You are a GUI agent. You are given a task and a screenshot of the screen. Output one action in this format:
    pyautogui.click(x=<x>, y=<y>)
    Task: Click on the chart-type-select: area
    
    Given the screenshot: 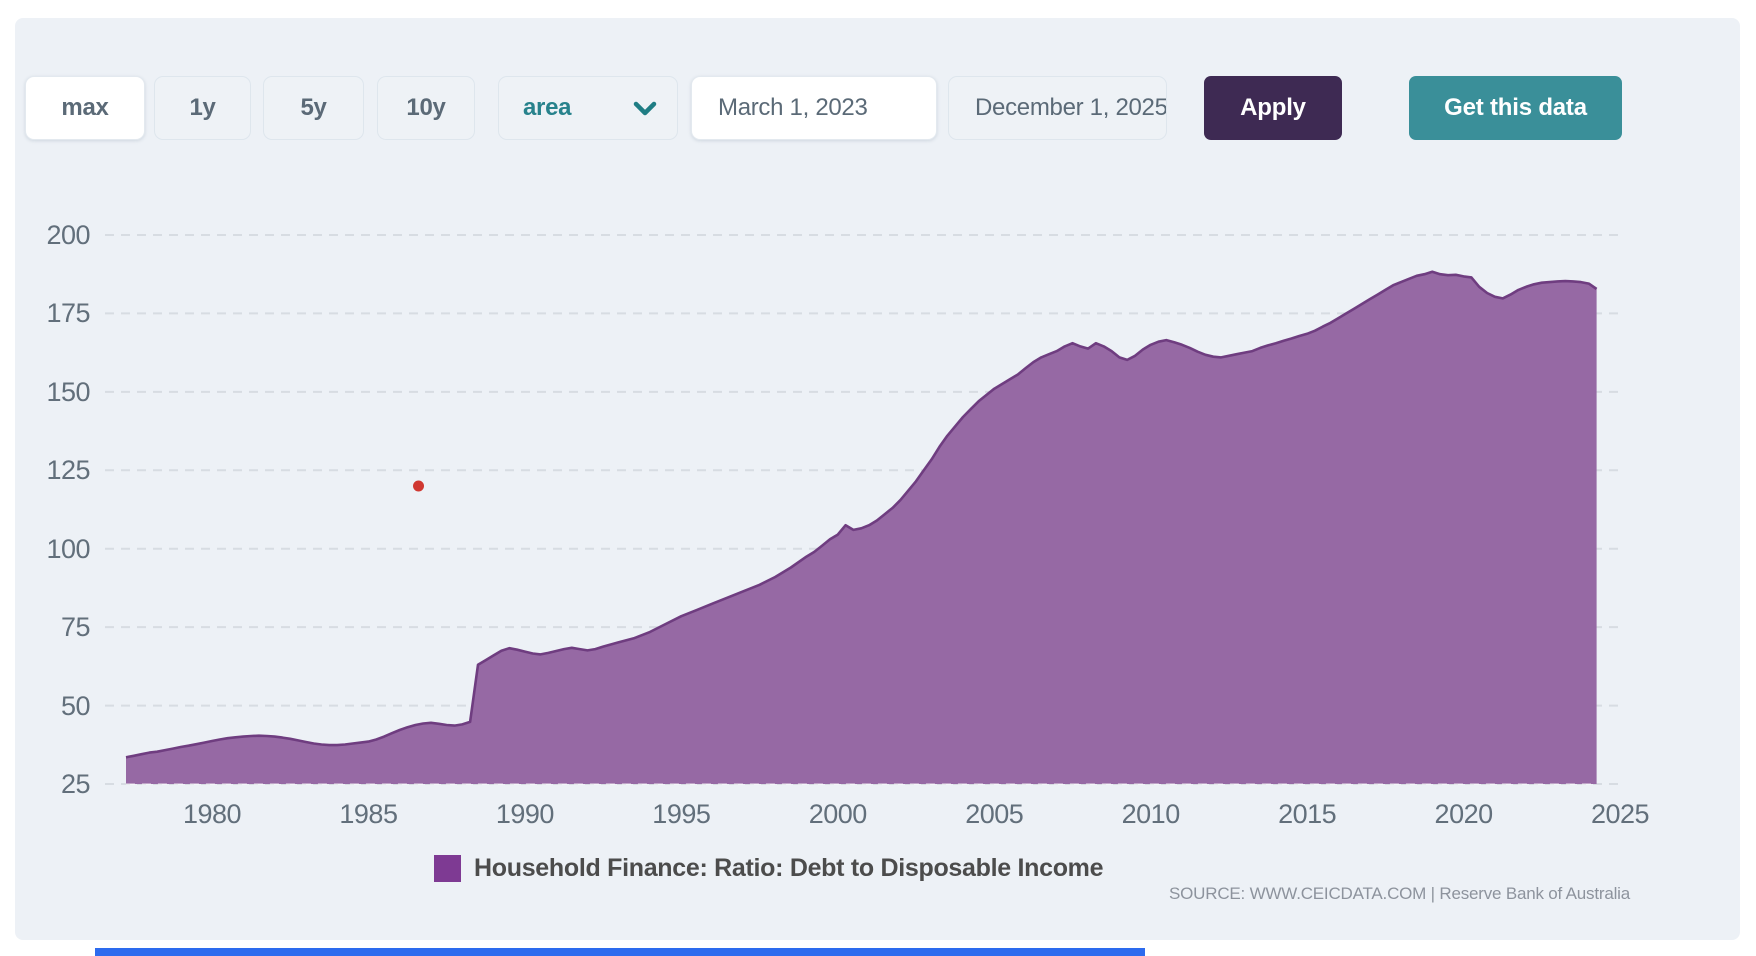 What is the action you would take?
    pyautogui.click(x=588, y=108)
    